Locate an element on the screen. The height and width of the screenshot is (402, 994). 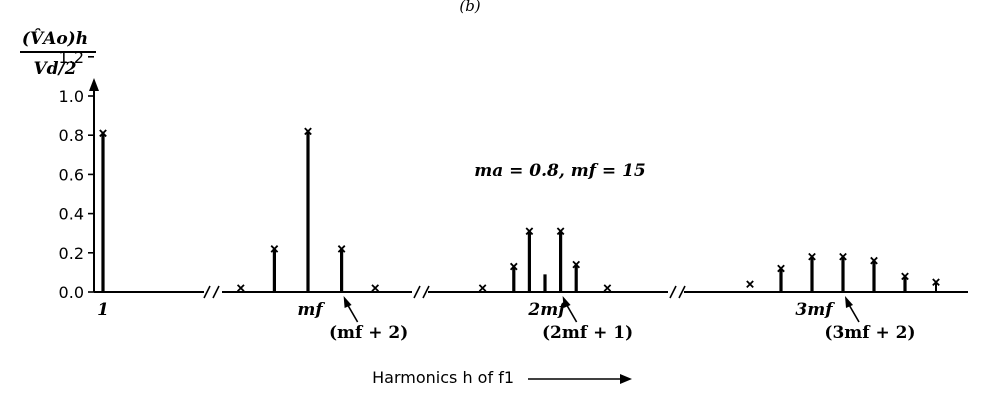
bar-marker-h29 is located at coordinates (529, 231).